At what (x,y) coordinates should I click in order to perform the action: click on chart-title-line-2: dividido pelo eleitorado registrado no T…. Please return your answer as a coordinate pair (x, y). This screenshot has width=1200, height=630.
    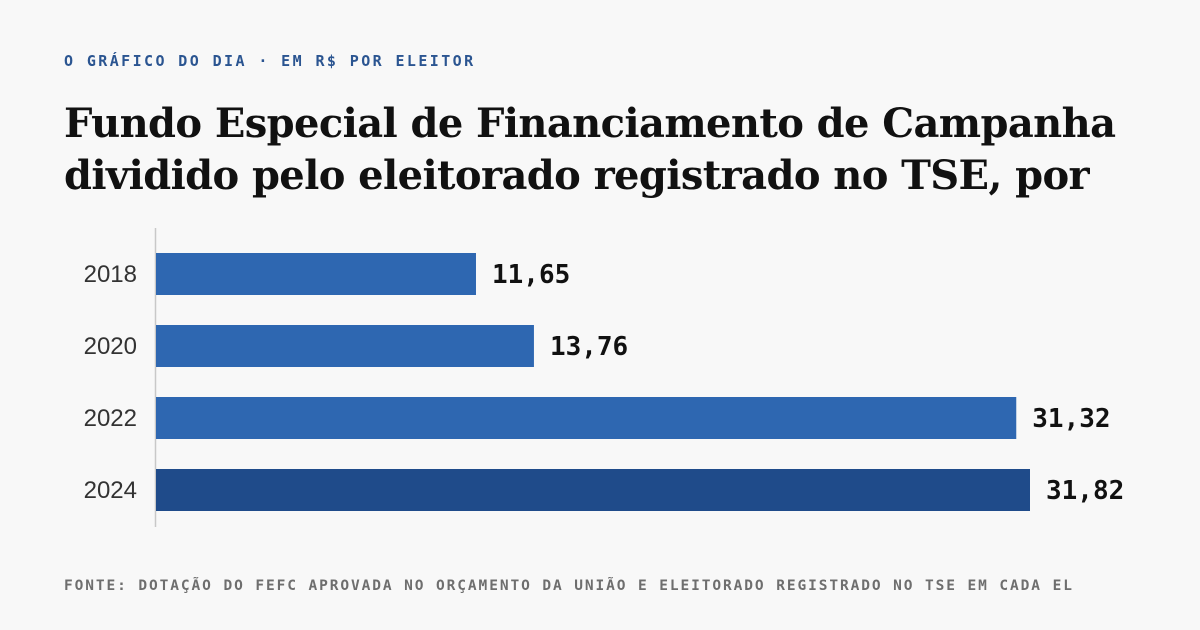
    Looking at the image, I should click on (577, 175).